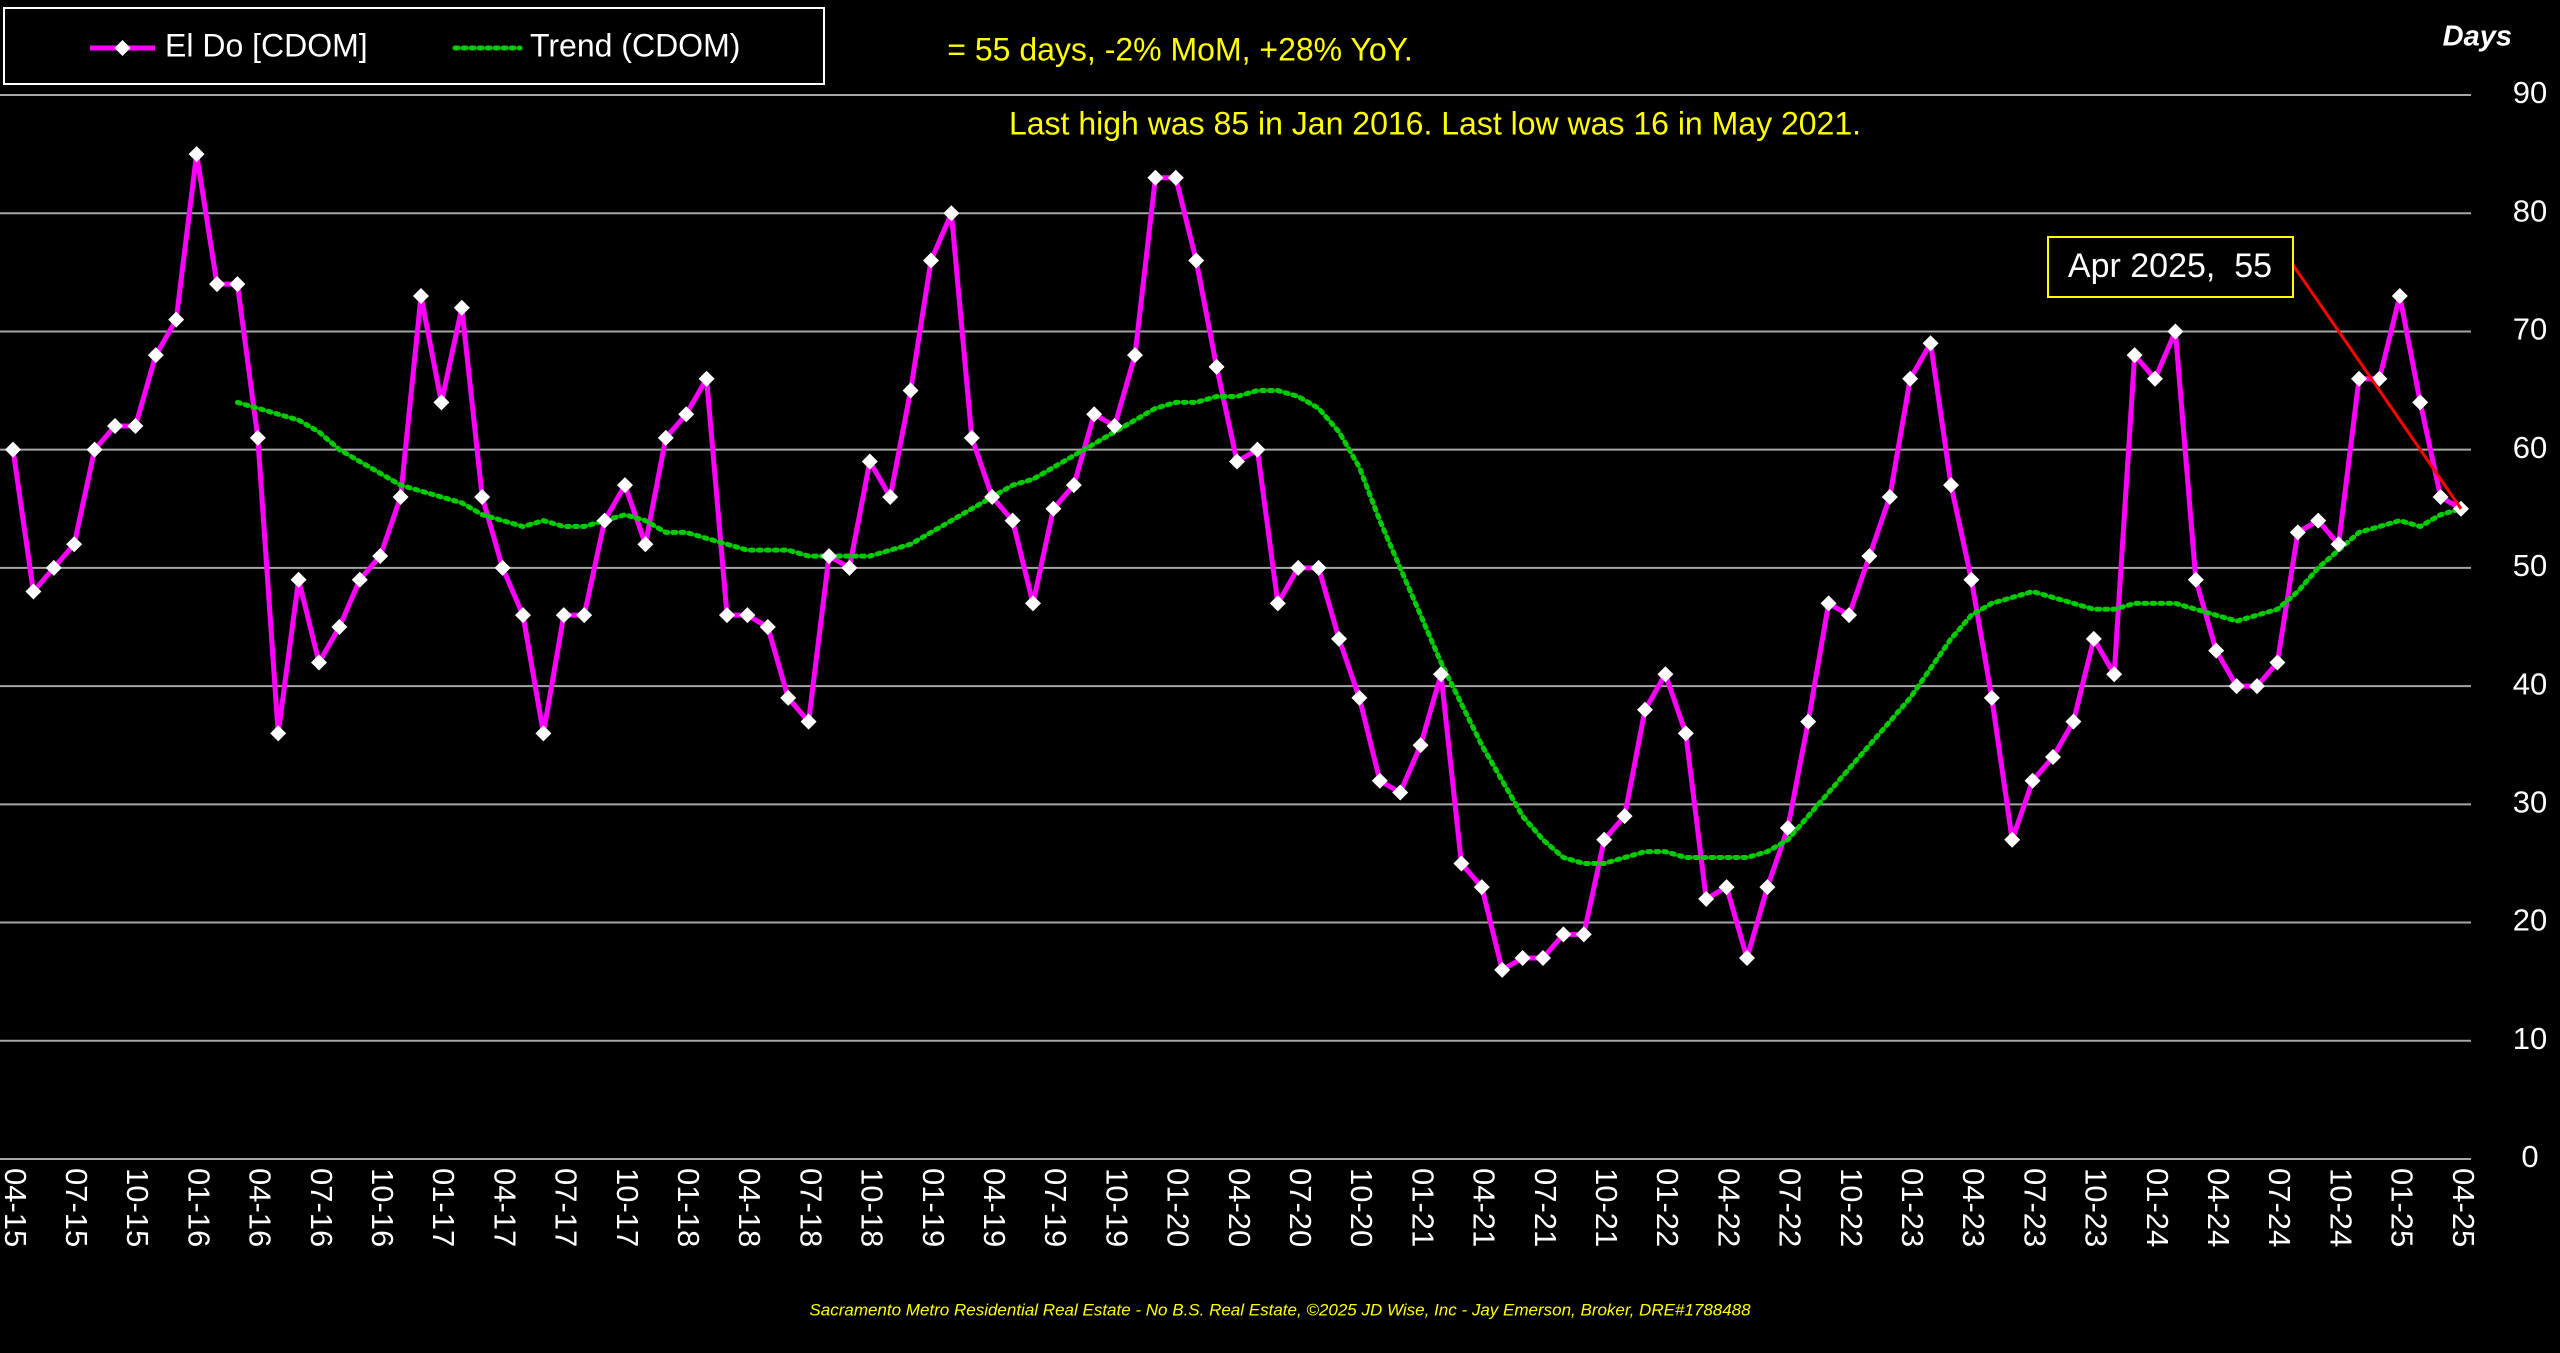  What do you see at coordinates (1790, 1207) in the screenshot?
I see `x-tick-label: 07-22` at bounding box center [1790, 1207].